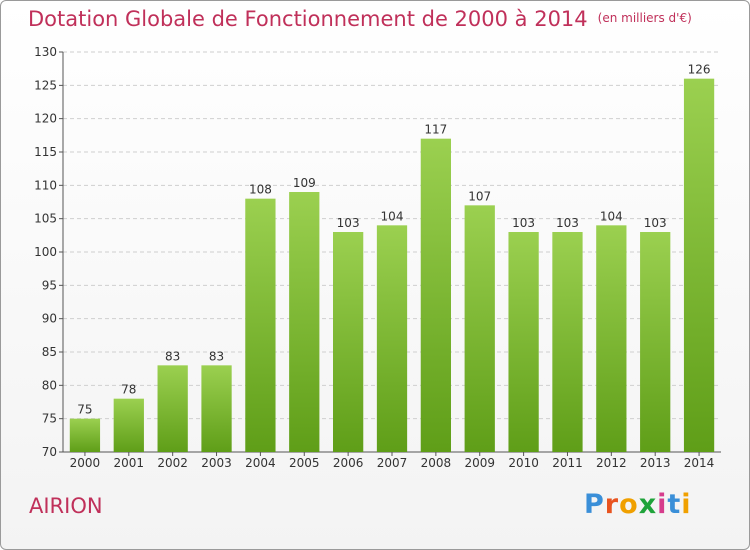 This screenshot has height=550, width=750. I want to click on y-tick-label: 100, so click(45, 252).